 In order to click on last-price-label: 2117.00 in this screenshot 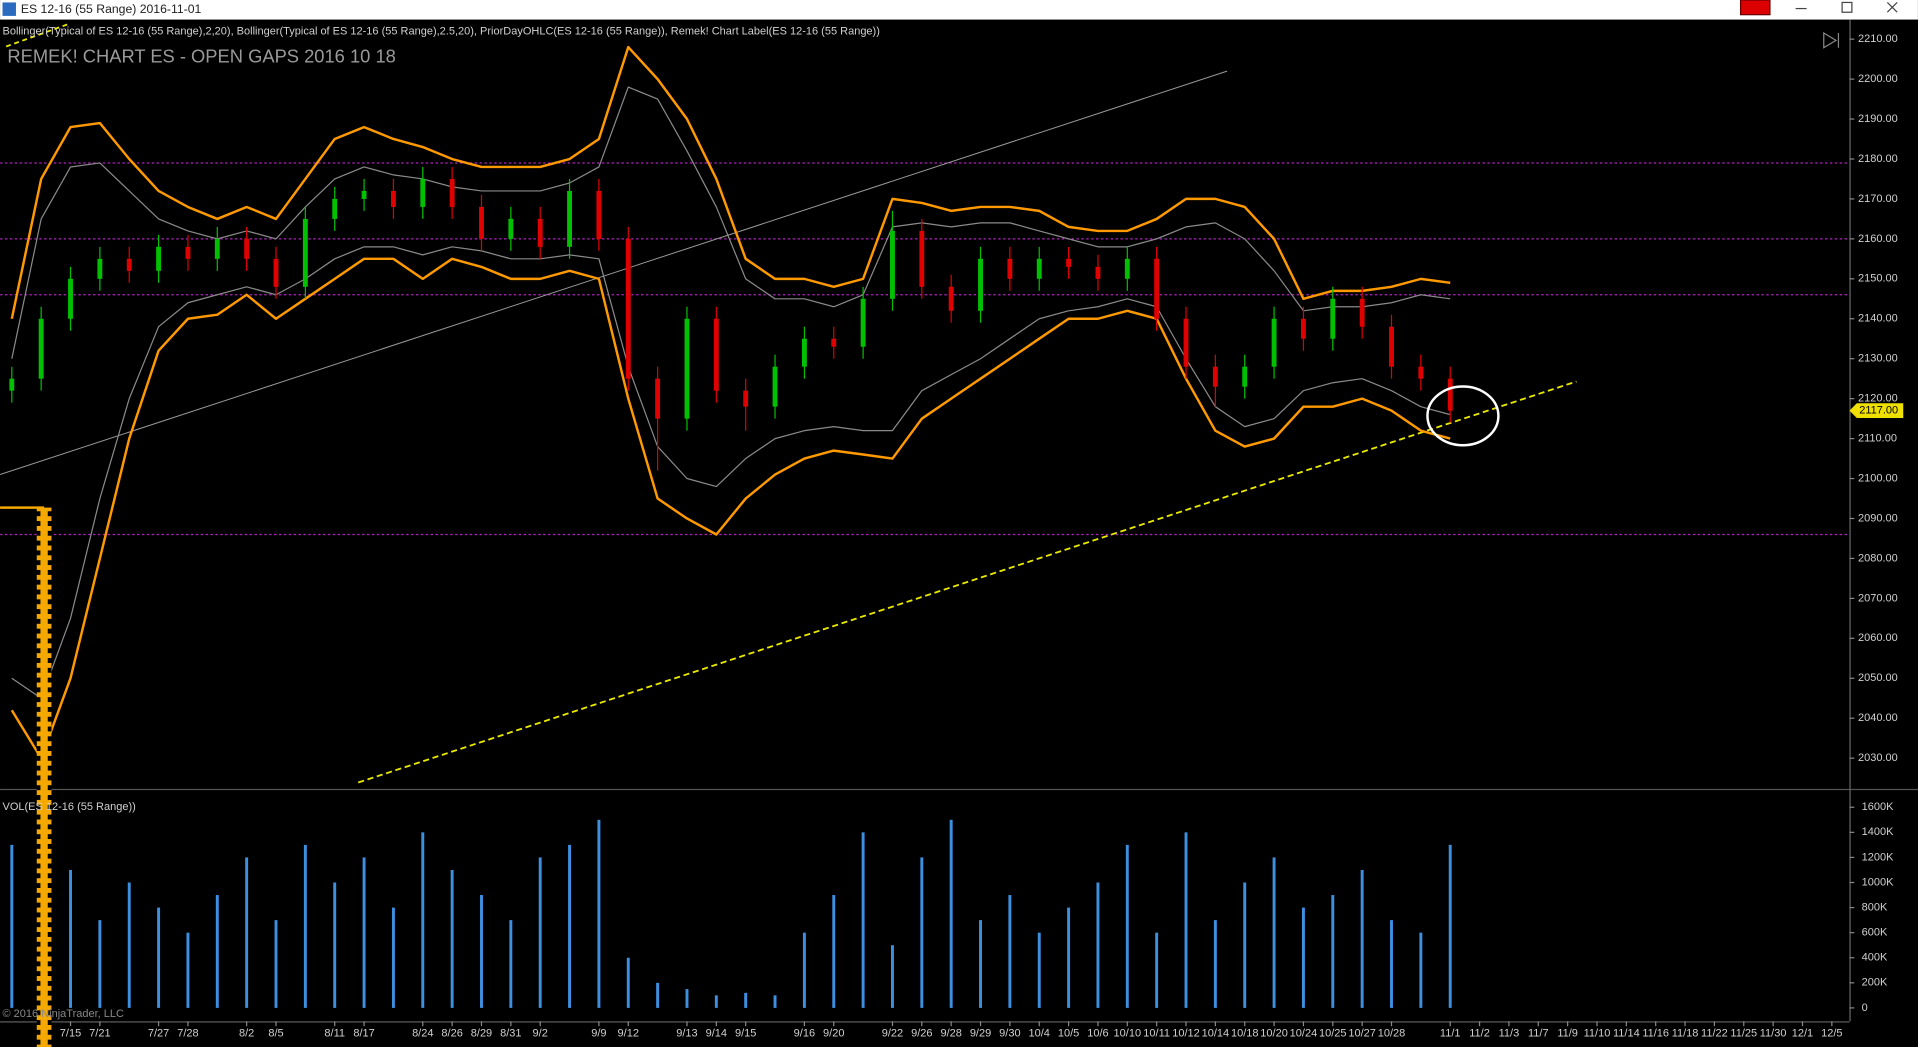, I will do `click(1878, 411)`.